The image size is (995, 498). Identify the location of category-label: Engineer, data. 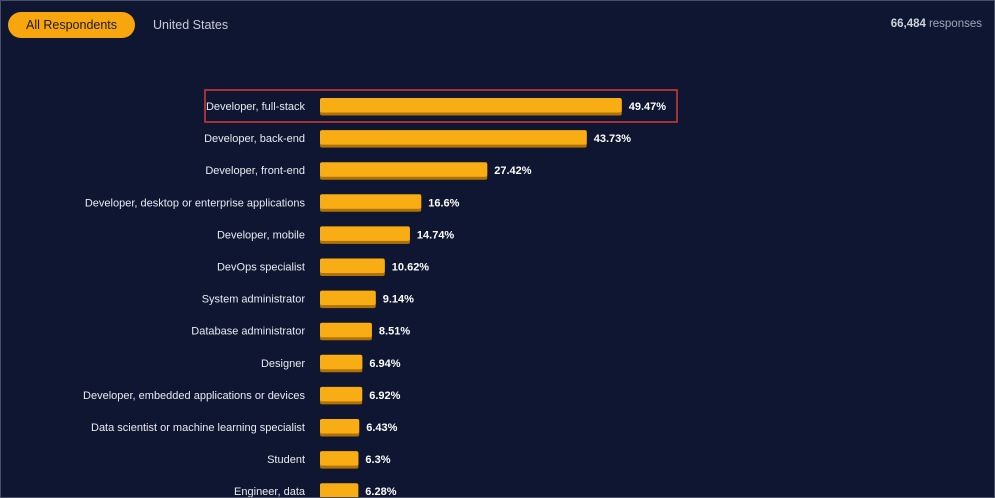
(270, 491).